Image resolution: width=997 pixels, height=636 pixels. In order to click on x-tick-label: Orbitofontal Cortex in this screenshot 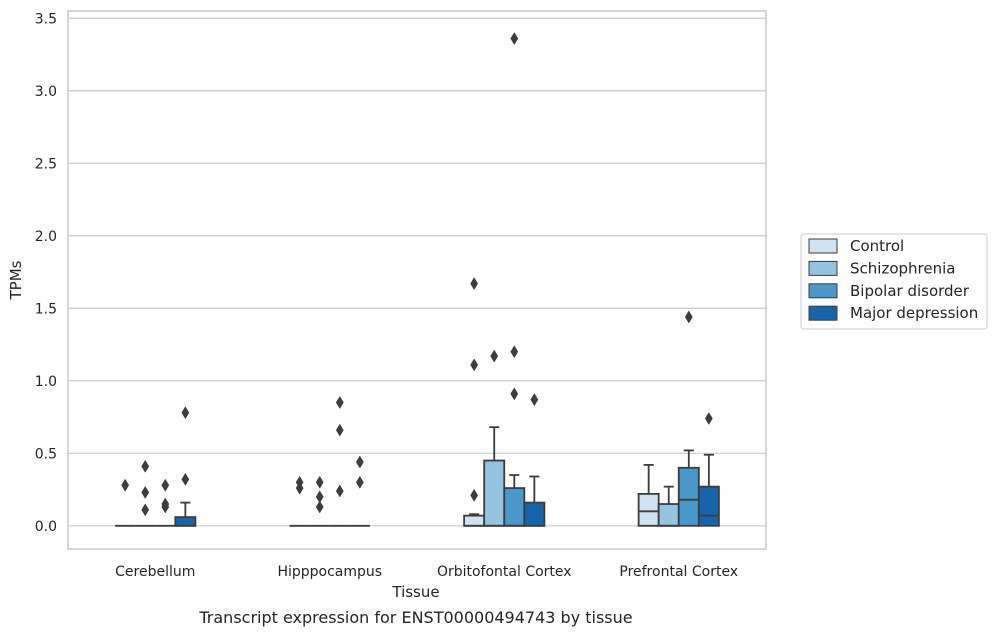, I will do `click(504, 572)`.